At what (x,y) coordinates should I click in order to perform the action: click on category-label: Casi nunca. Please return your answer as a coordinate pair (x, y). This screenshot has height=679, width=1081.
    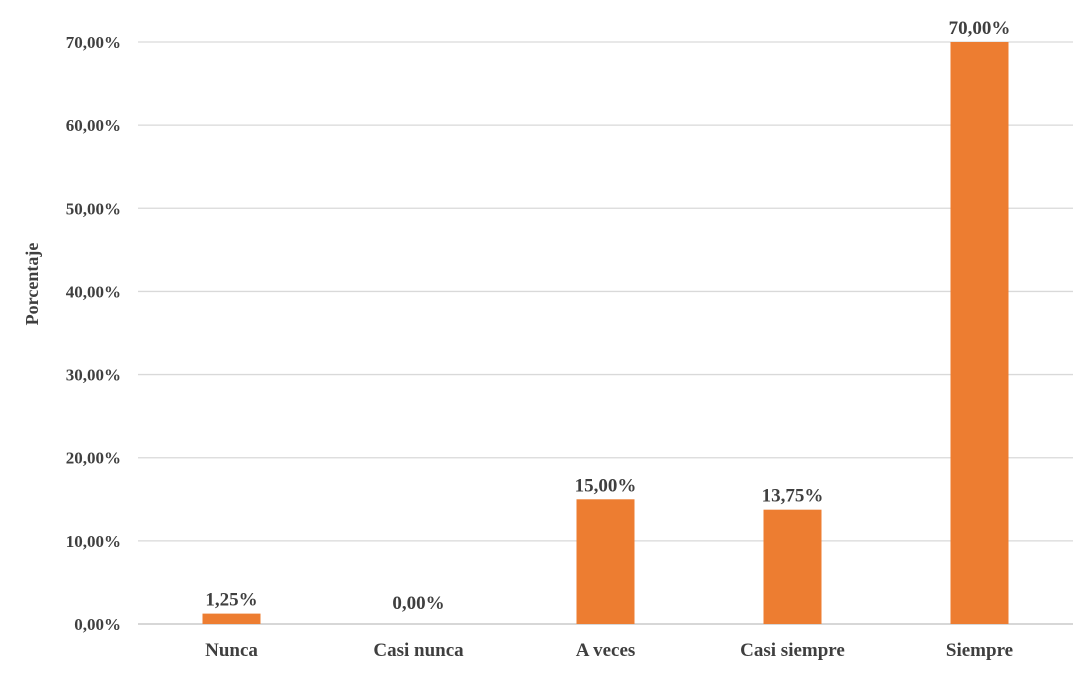
    Looking at the image, I should click on (418, 650).